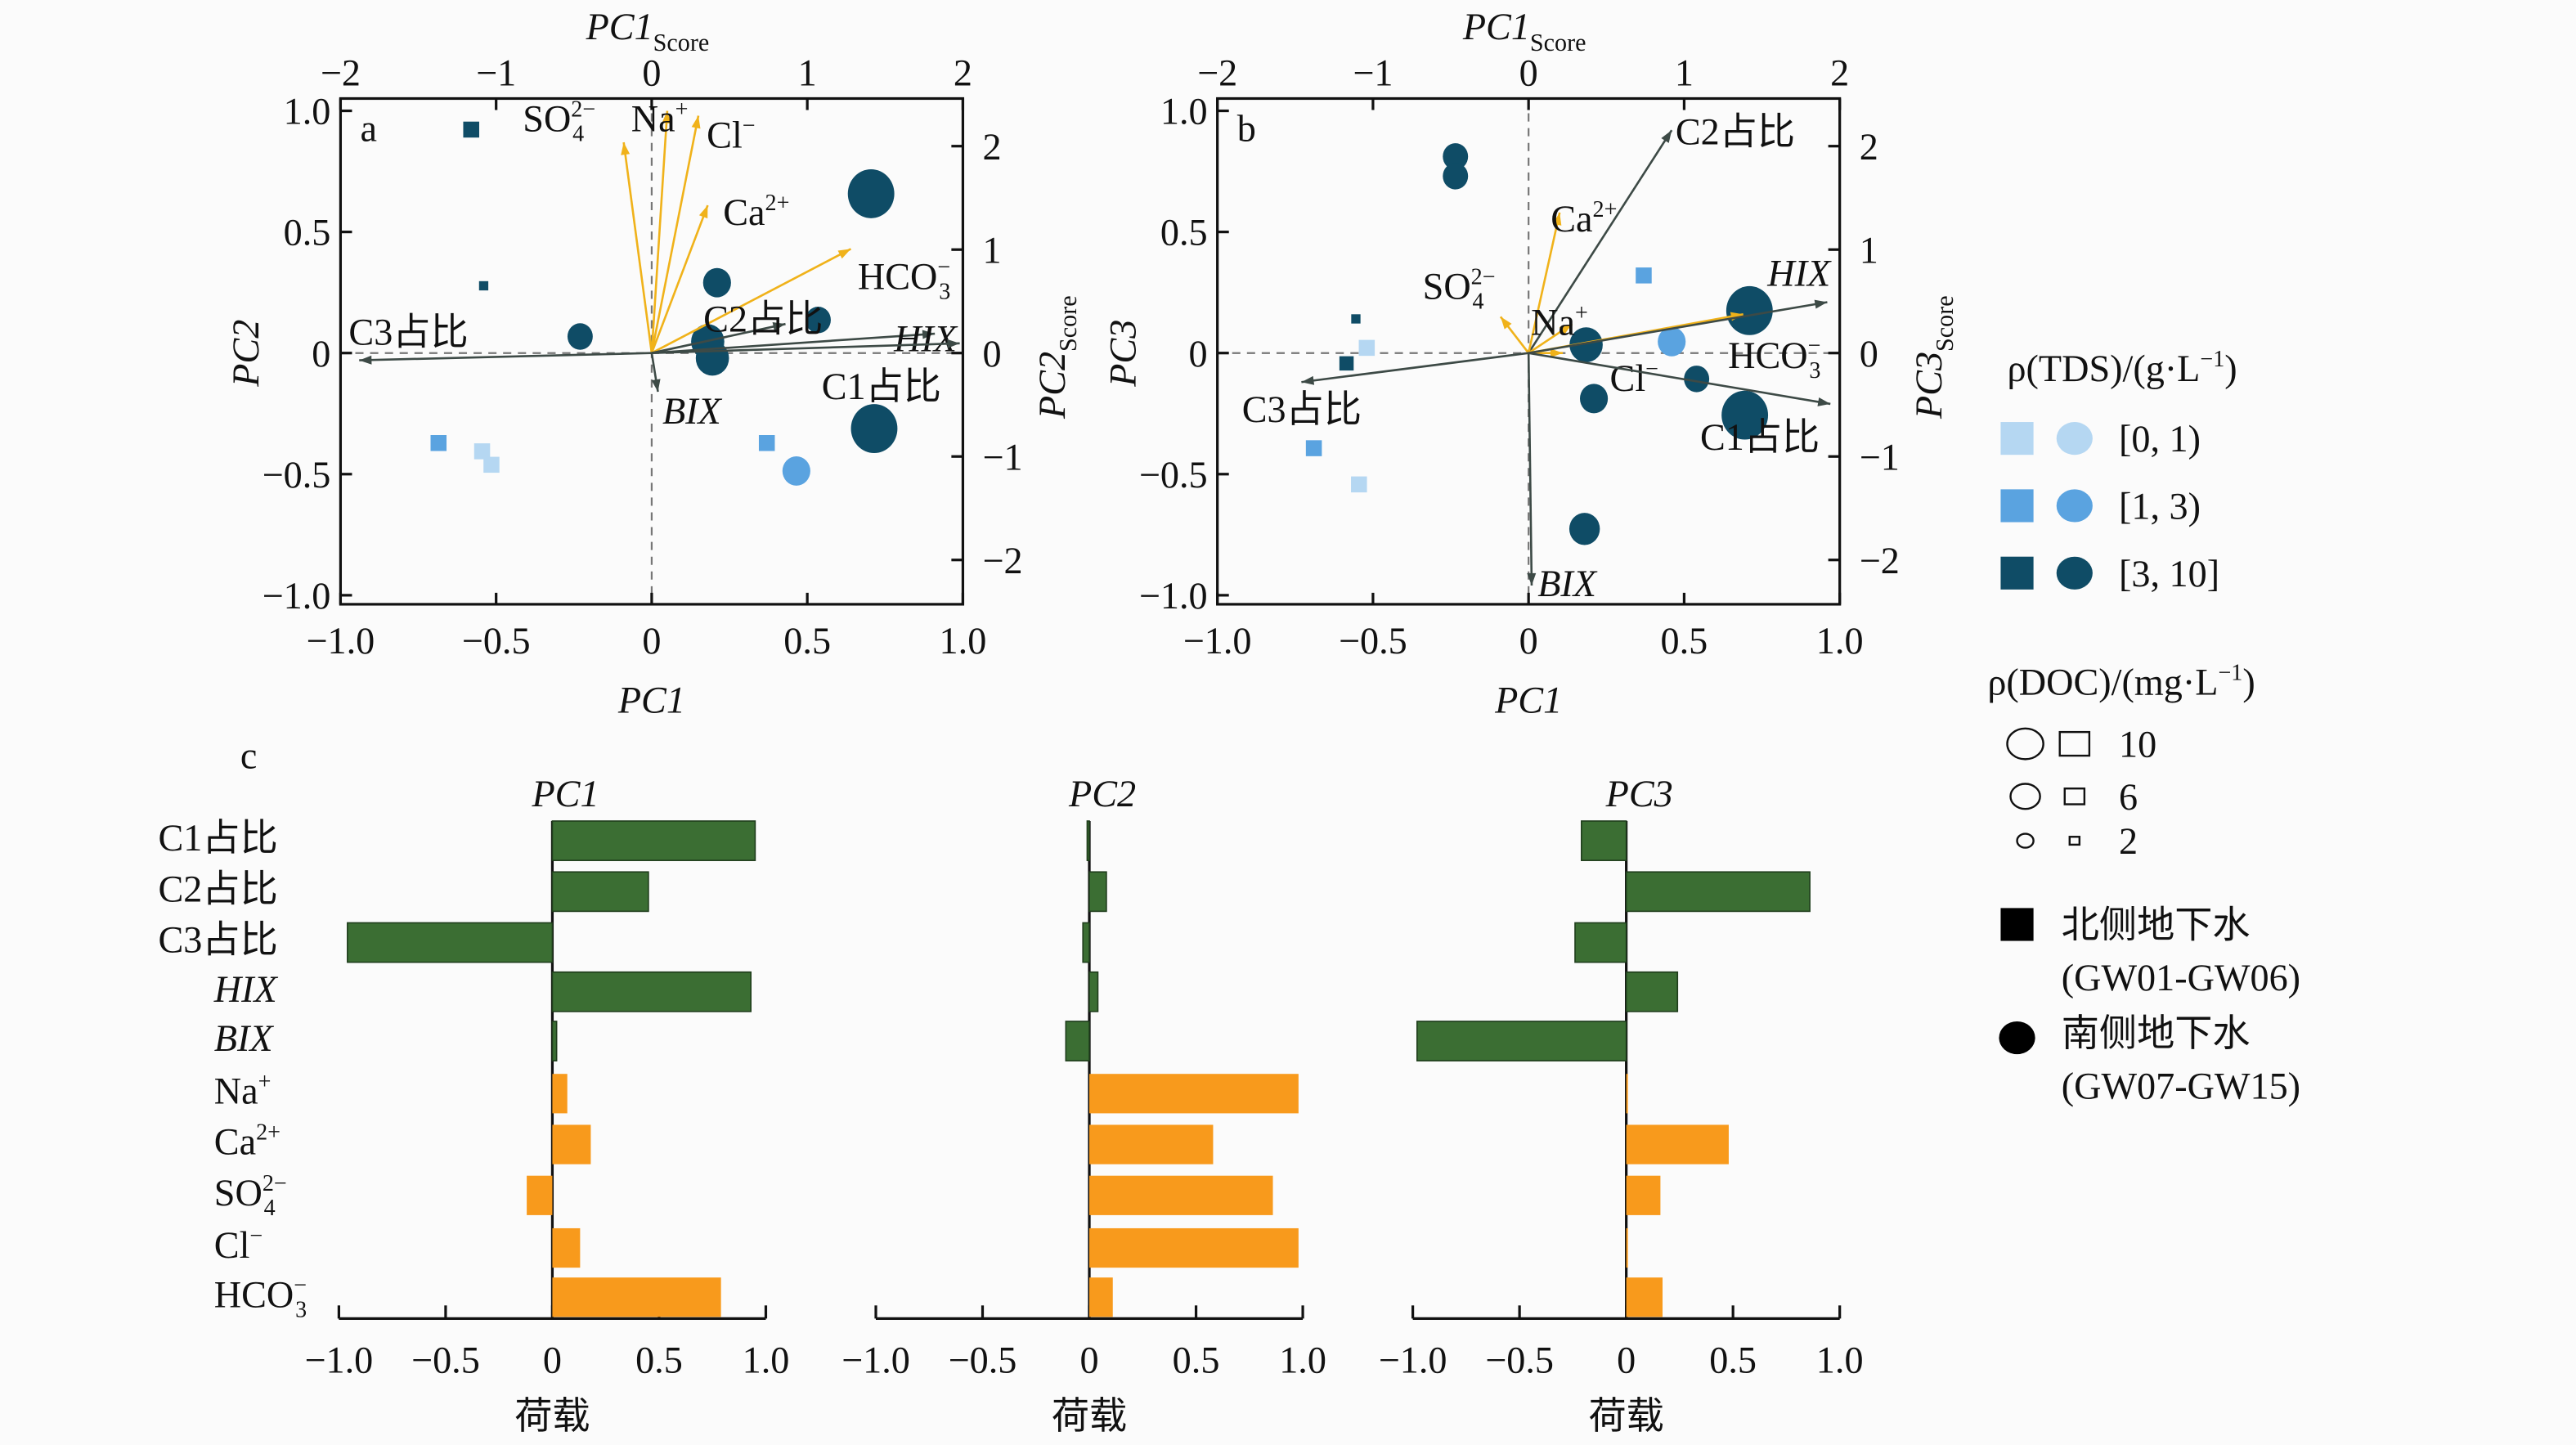 Image resolution: width=2576 pixels, height=1445 pixels. Describe the element at coordinates (807, 641) in the screenshot. I see `x-tick-label: 0.5` at that location.